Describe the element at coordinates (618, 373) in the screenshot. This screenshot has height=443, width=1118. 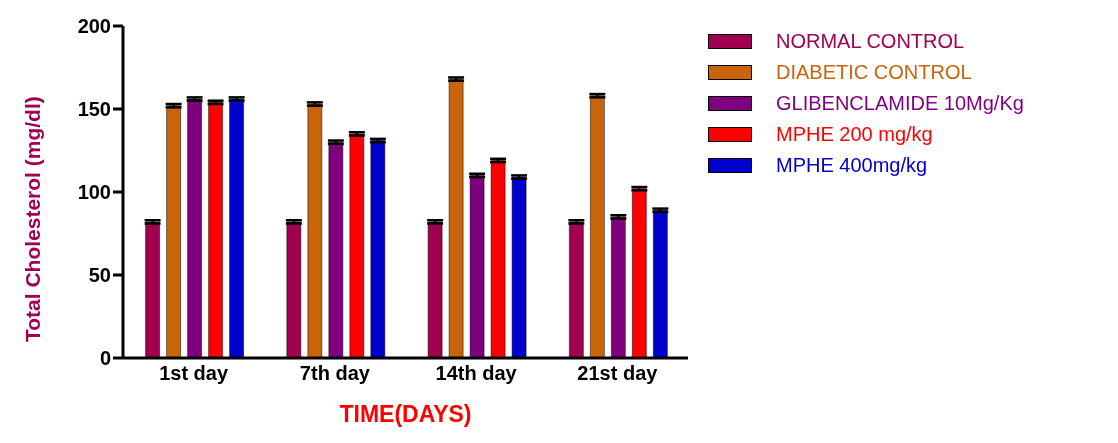
I see `x-tick-label: 21st day` at that location.